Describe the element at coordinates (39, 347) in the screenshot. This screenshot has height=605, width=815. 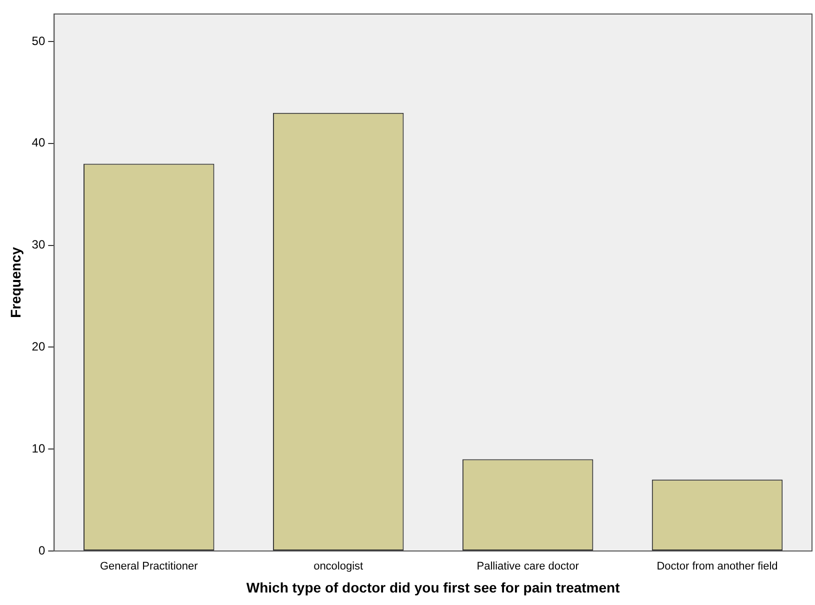
I see `y-tick-label: 20` at that location.